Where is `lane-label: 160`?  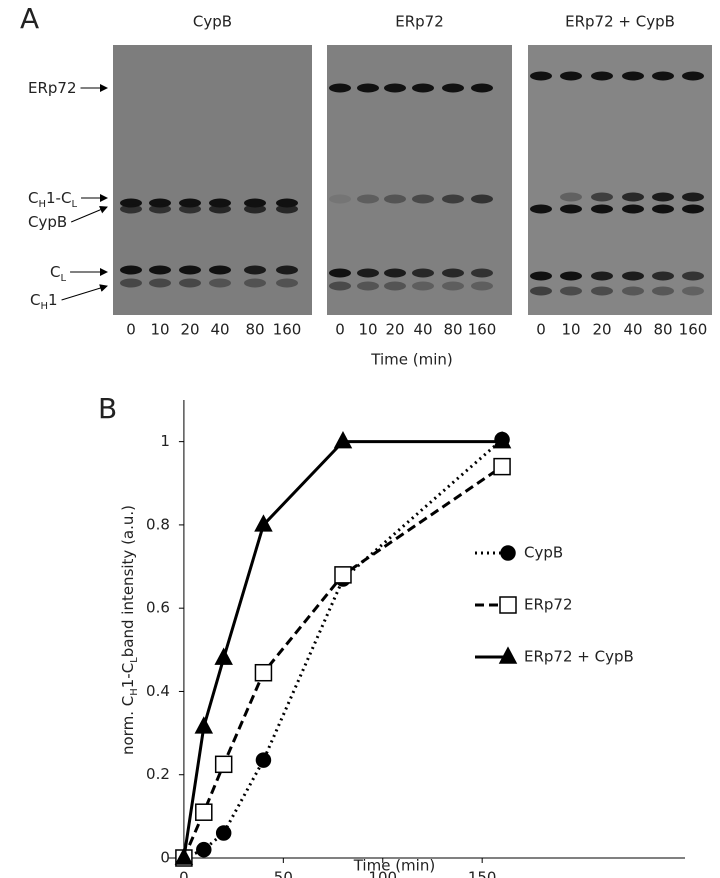
lane-label: 160 is located at coordinates (287, 330).